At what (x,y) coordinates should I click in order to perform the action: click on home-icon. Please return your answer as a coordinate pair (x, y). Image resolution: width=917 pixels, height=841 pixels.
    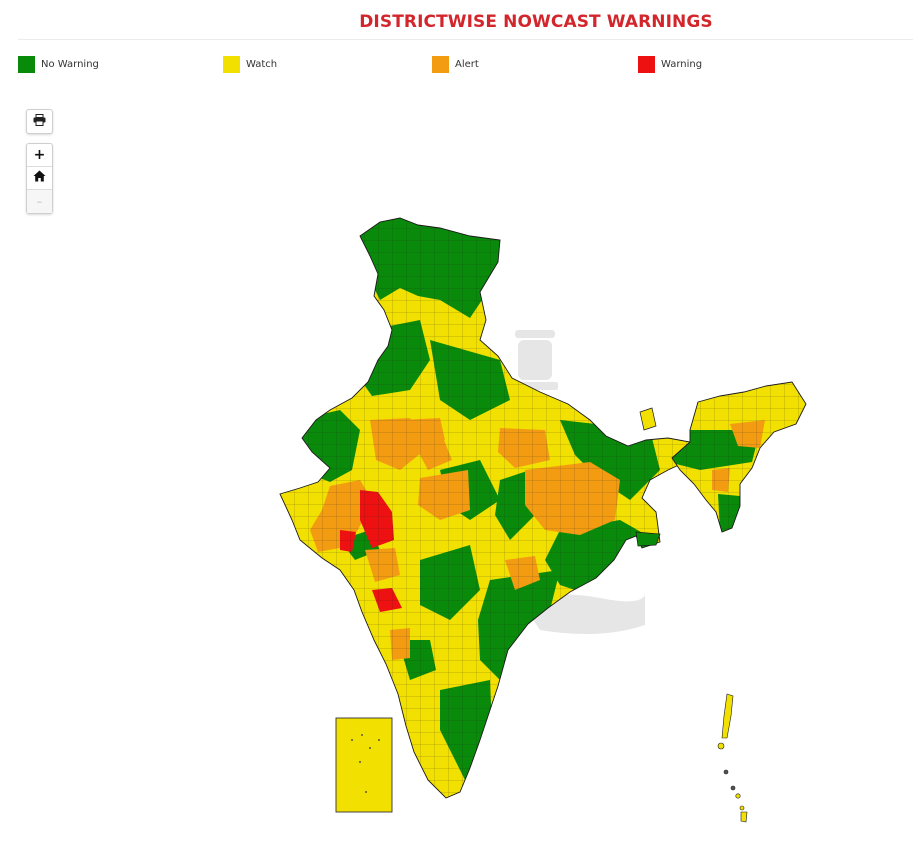
    Looking at the image, I should click on (39, 178).